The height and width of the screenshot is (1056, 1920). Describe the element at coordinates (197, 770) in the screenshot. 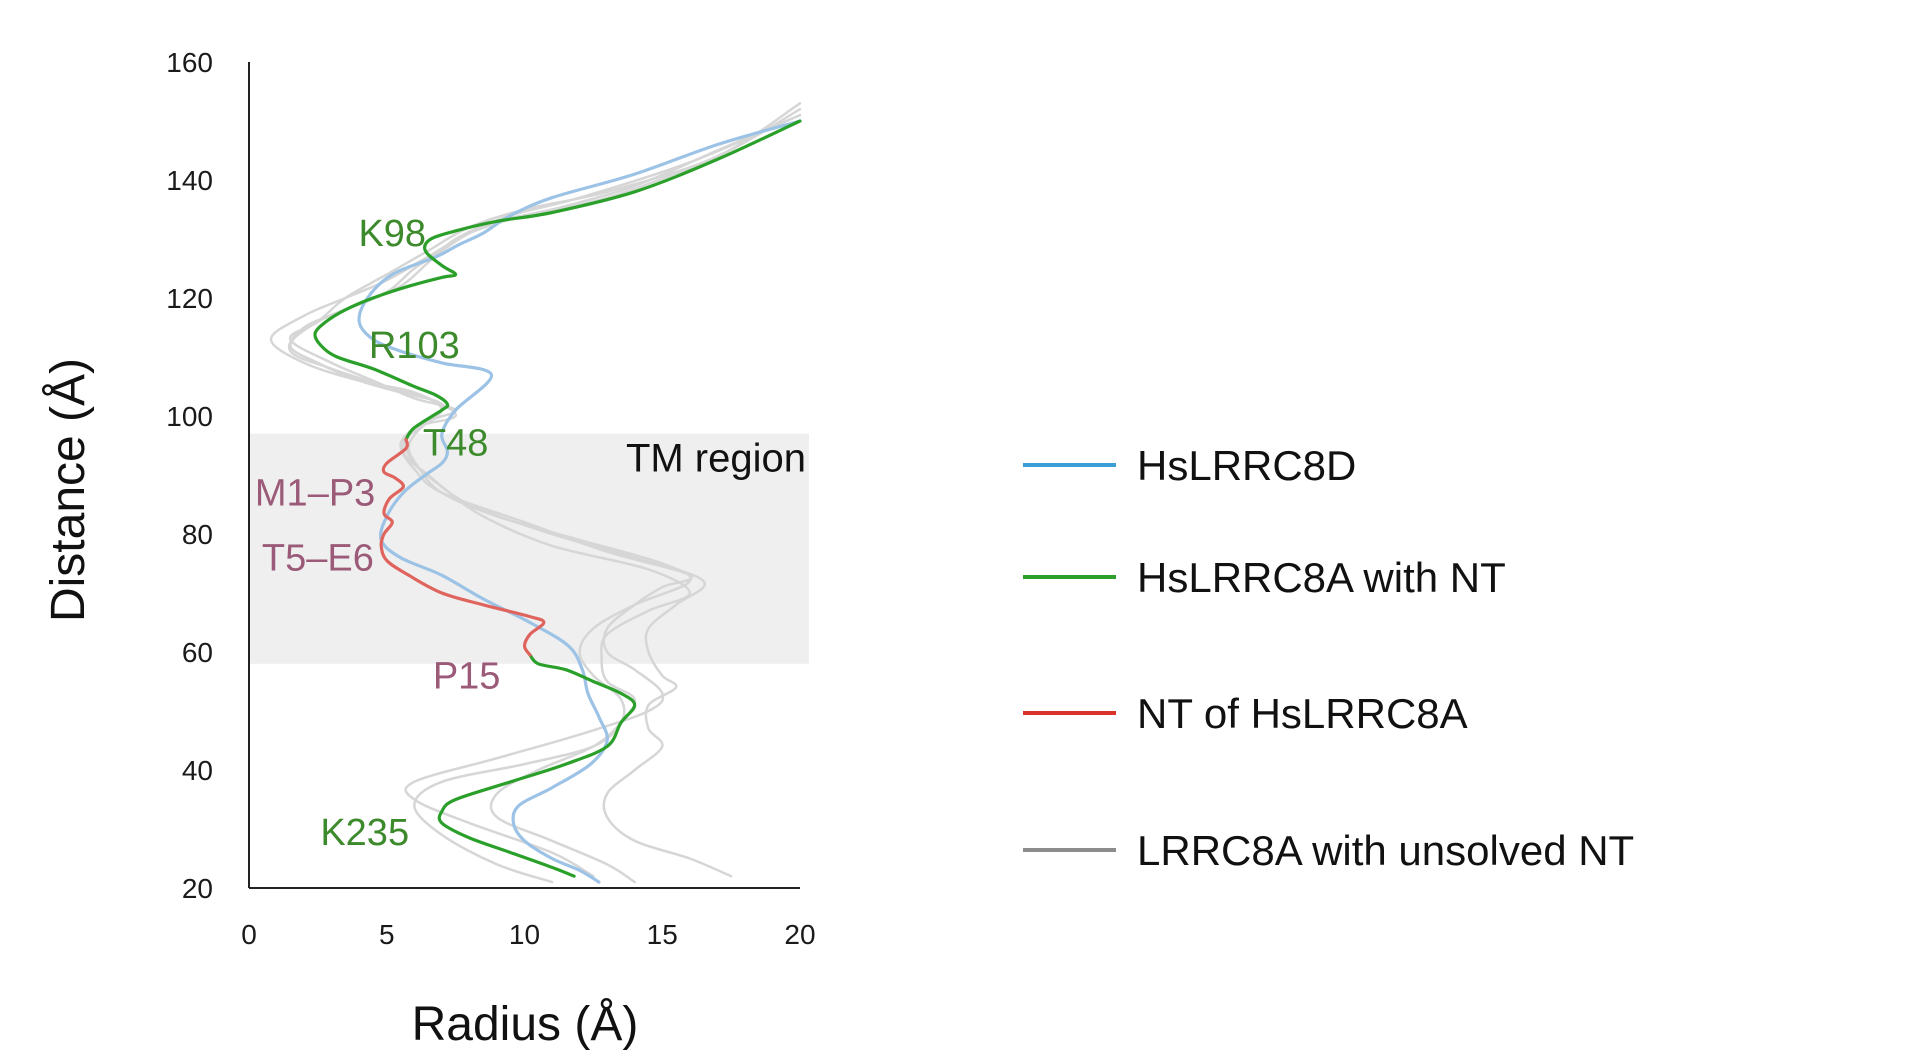

I see `y-tick-label: 40` at that location.